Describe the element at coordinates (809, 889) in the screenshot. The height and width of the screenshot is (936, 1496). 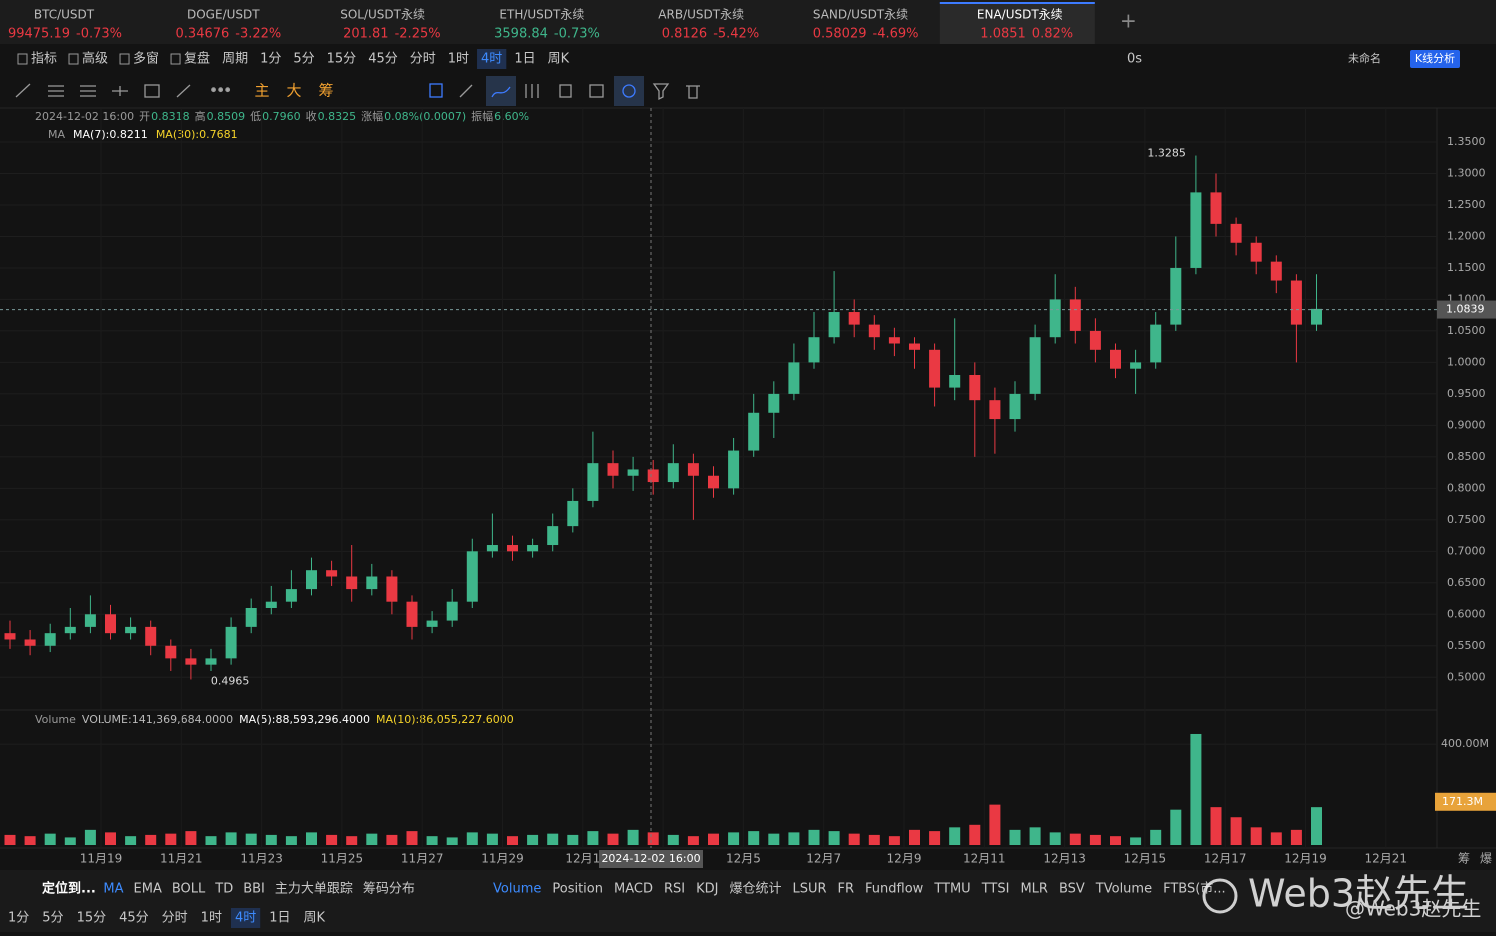
I see `menu-item: LSUR` at that location.